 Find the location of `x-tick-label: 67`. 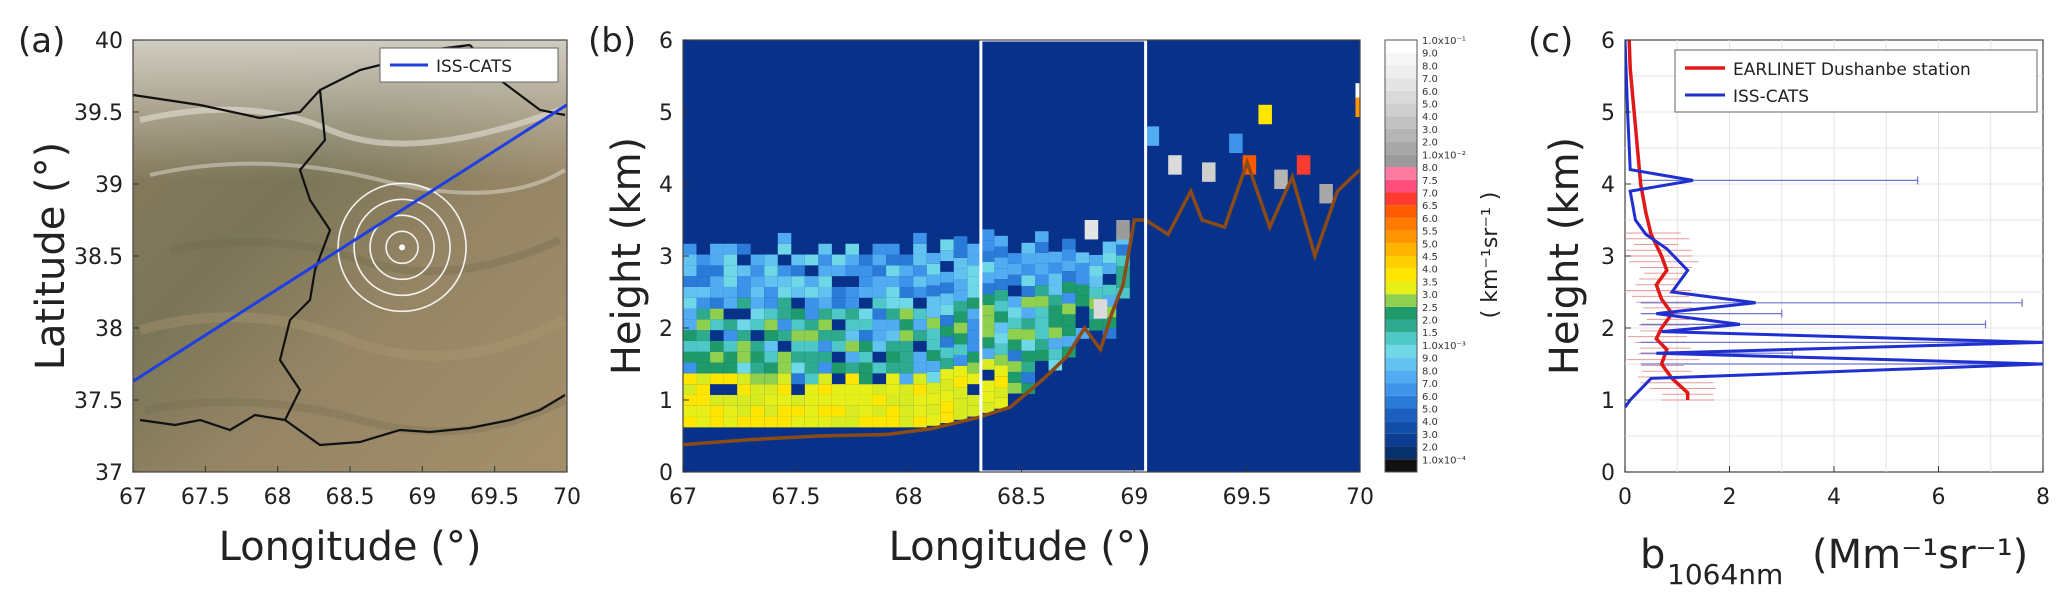

x-tick-label: 67 is located at coordinates (133, 497).